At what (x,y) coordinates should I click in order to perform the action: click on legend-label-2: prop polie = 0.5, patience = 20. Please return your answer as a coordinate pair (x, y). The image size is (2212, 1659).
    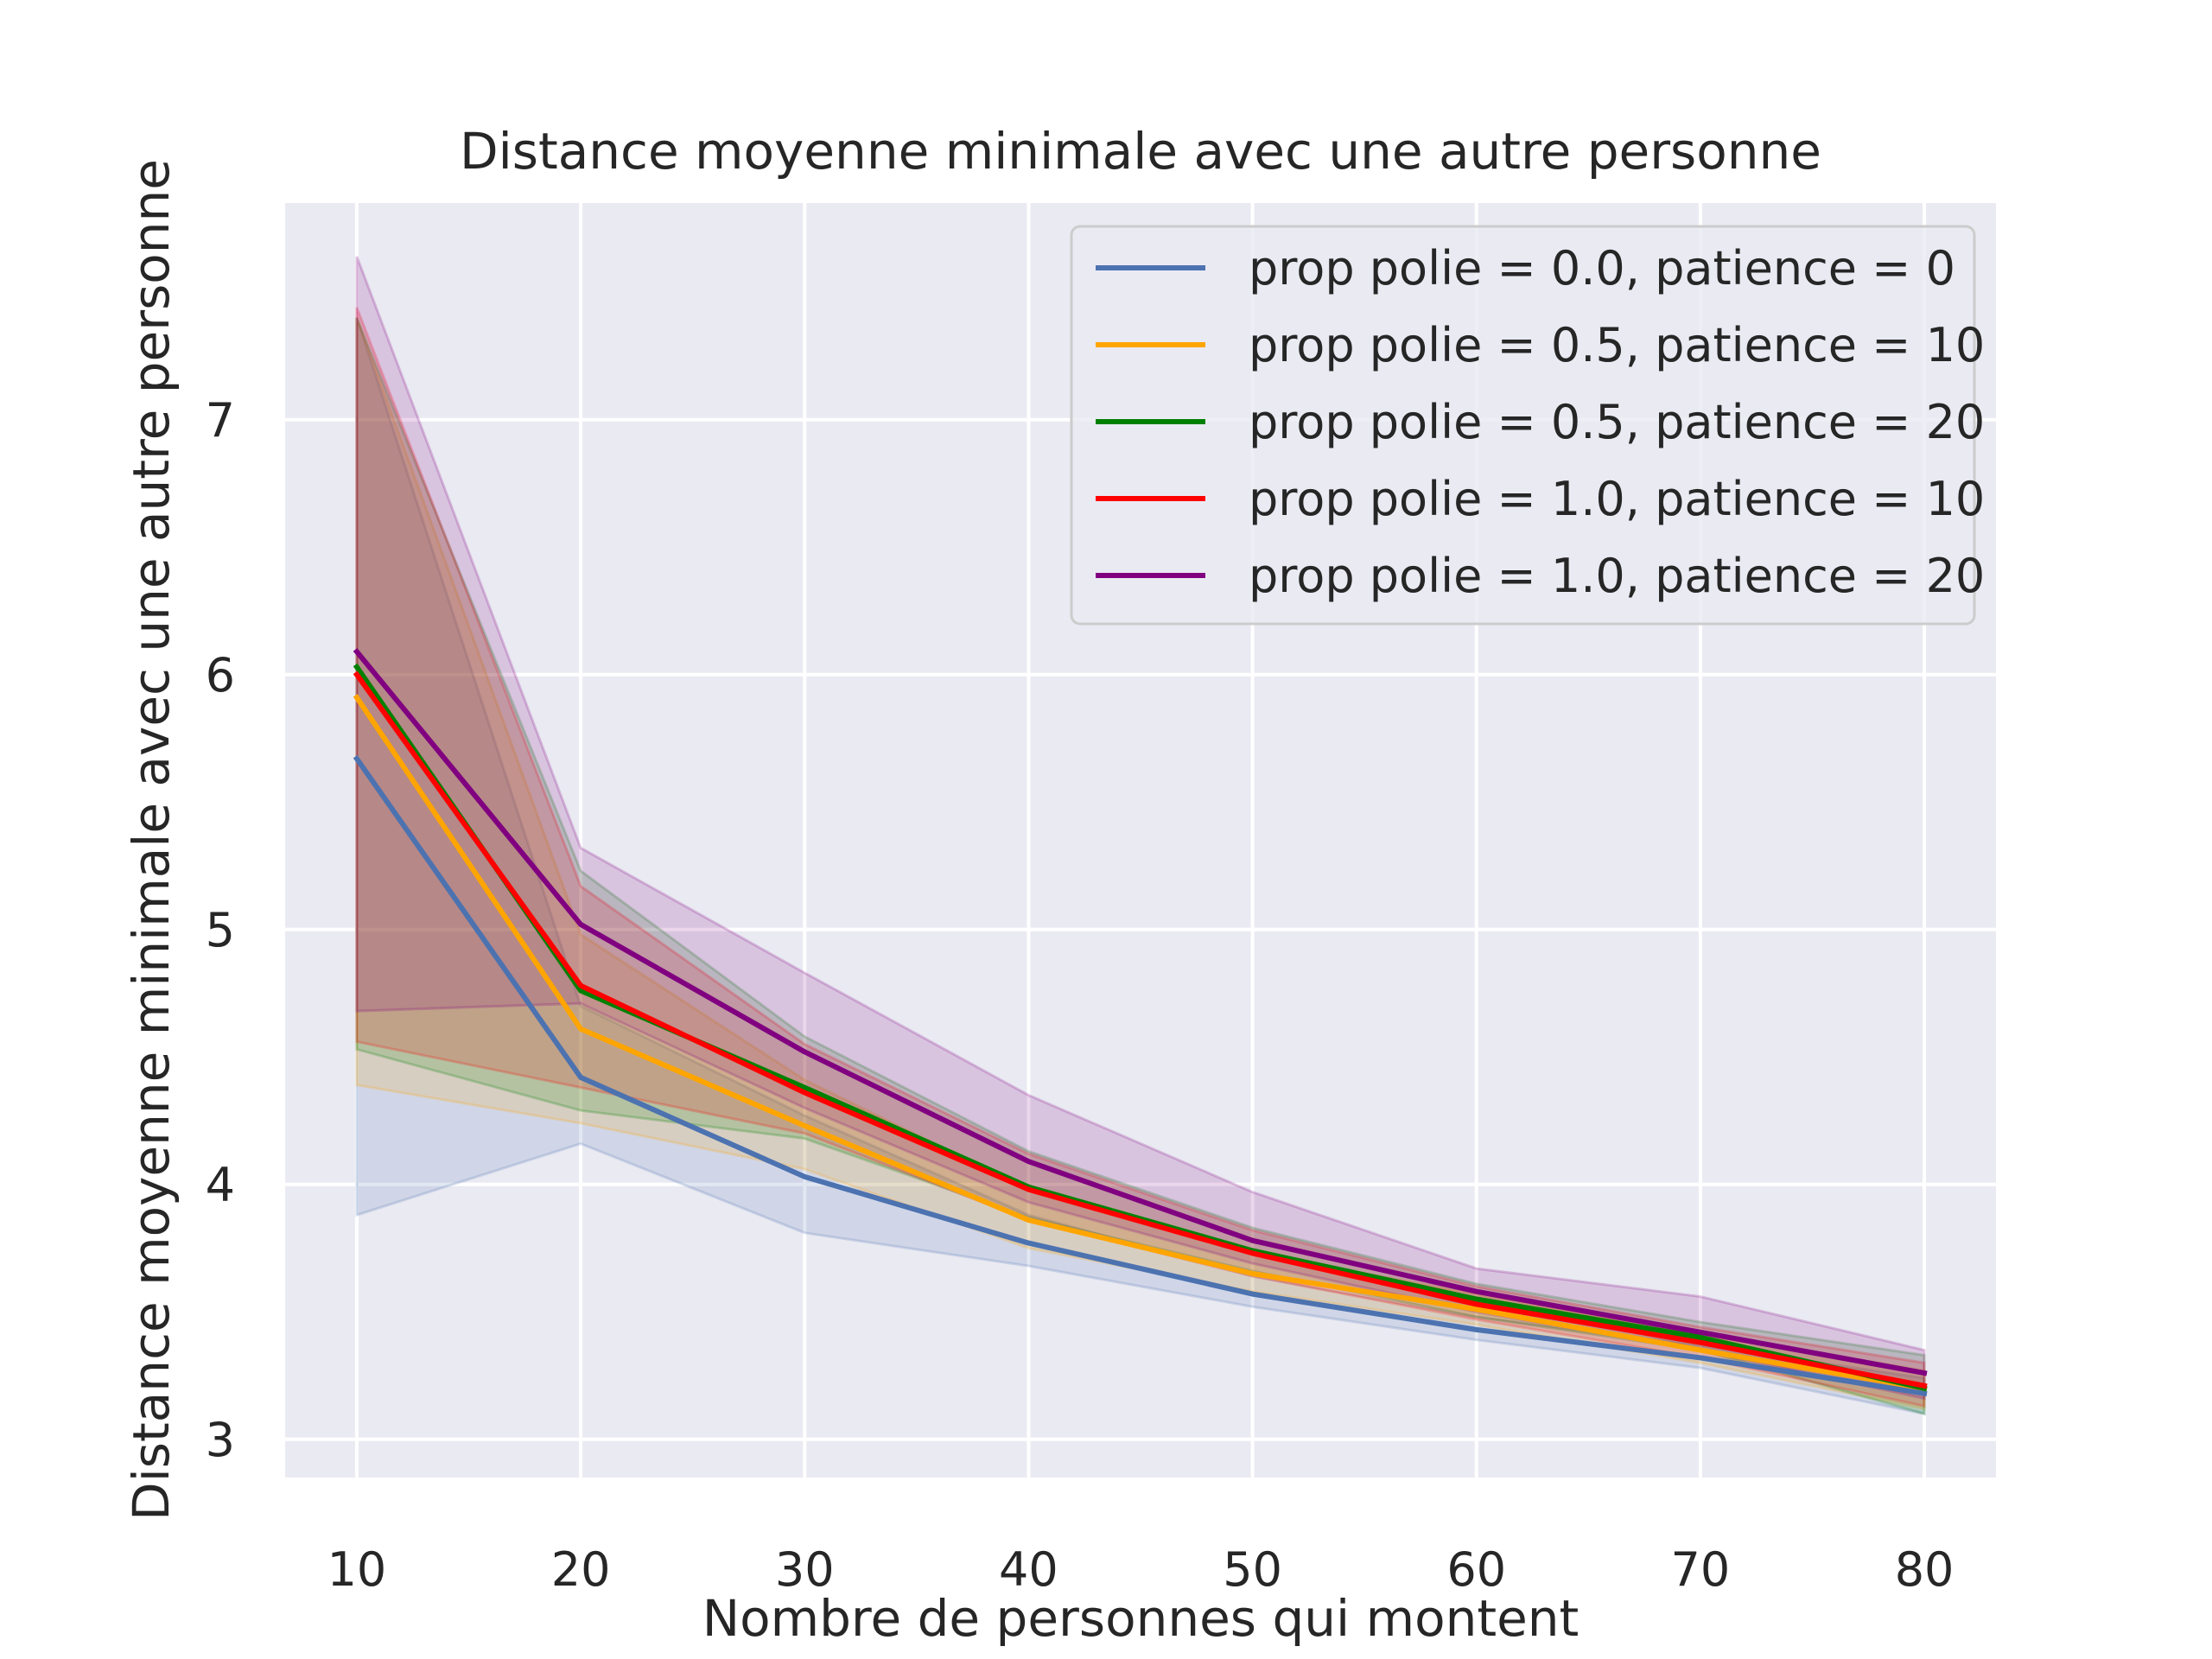
    Looking at the image, I should click on (1617, 422).